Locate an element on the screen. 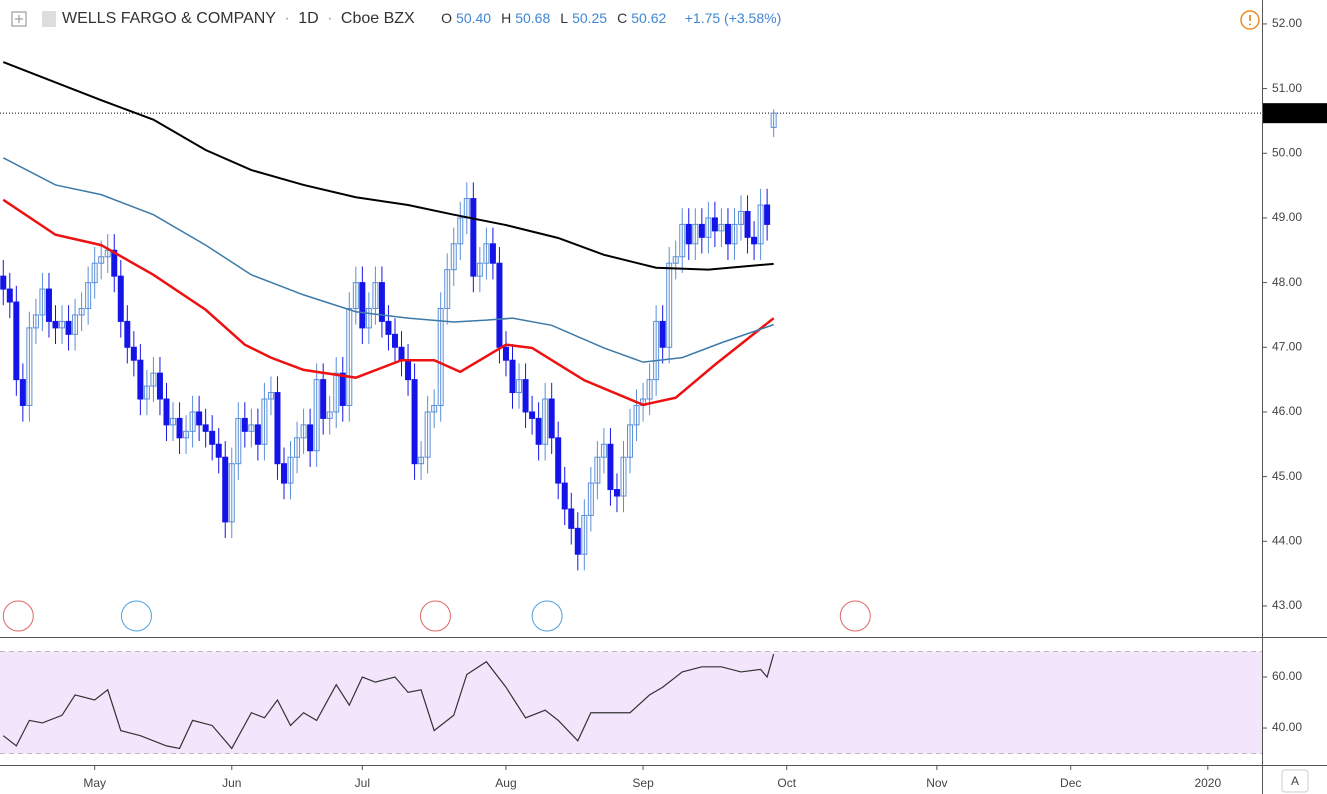  interval: 1D is located at coordinates (308, 18).